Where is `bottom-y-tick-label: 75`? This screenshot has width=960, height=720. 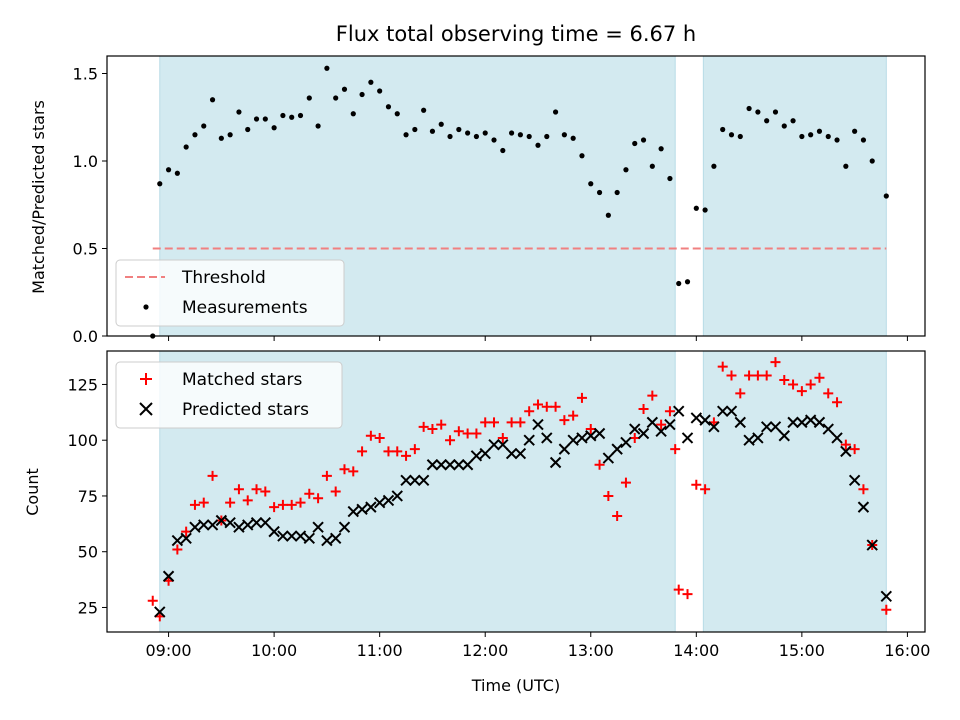 bottom-y-tick-label: 75 is located at coordinates (88, 496).